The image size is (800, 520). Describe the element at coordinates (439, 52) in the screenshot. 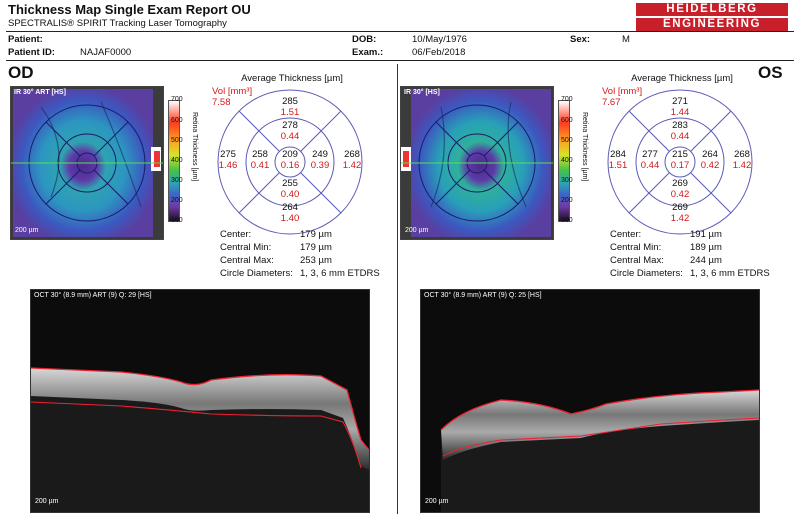

I see `exam-value: 06/Feb/2018` at that location.